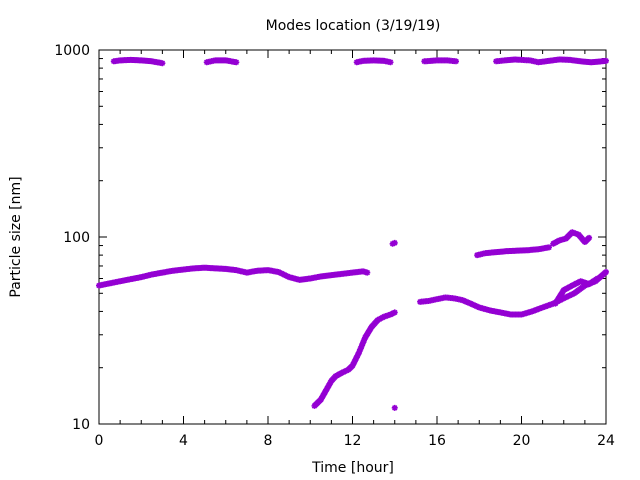 This screenshot has height=480, width=640. Describe the element at coordinates (522, 441) in the screenshot. I see `x-tick-label: 20` at that location.